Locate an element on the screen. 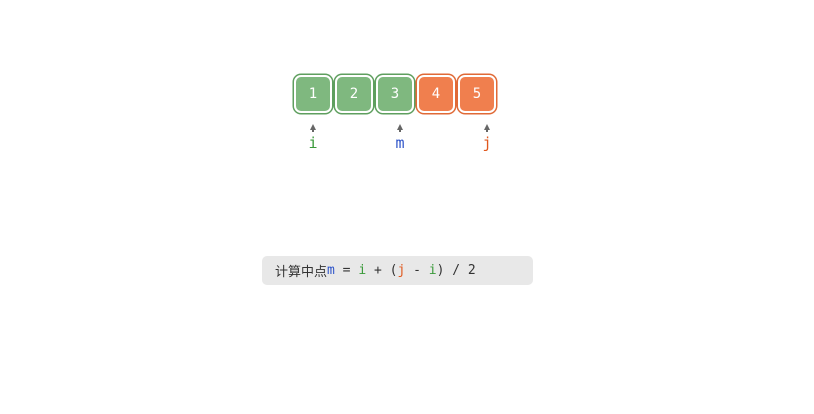 The width and height of the screenshot is (814, 414). formula-m: m is located at coordinates (331, 270).